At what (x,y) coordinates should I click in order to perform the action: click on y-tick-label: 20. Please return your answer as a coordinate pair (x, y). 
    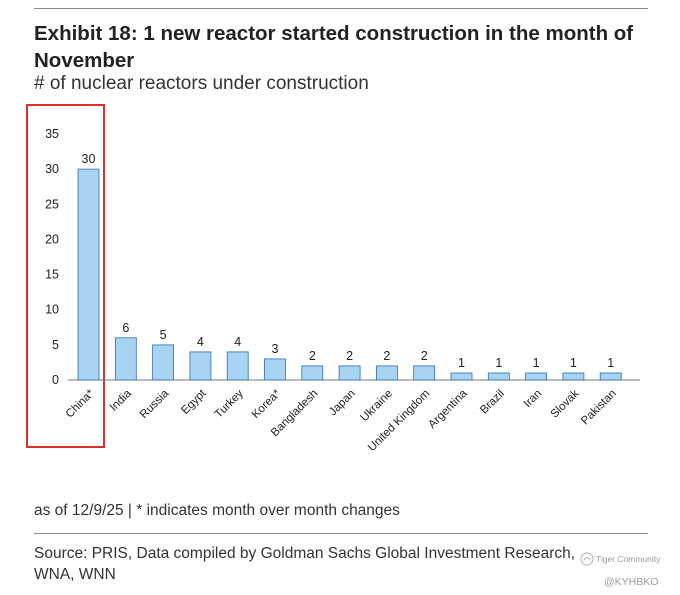
    Looking at the image, I should click on (52, 239).